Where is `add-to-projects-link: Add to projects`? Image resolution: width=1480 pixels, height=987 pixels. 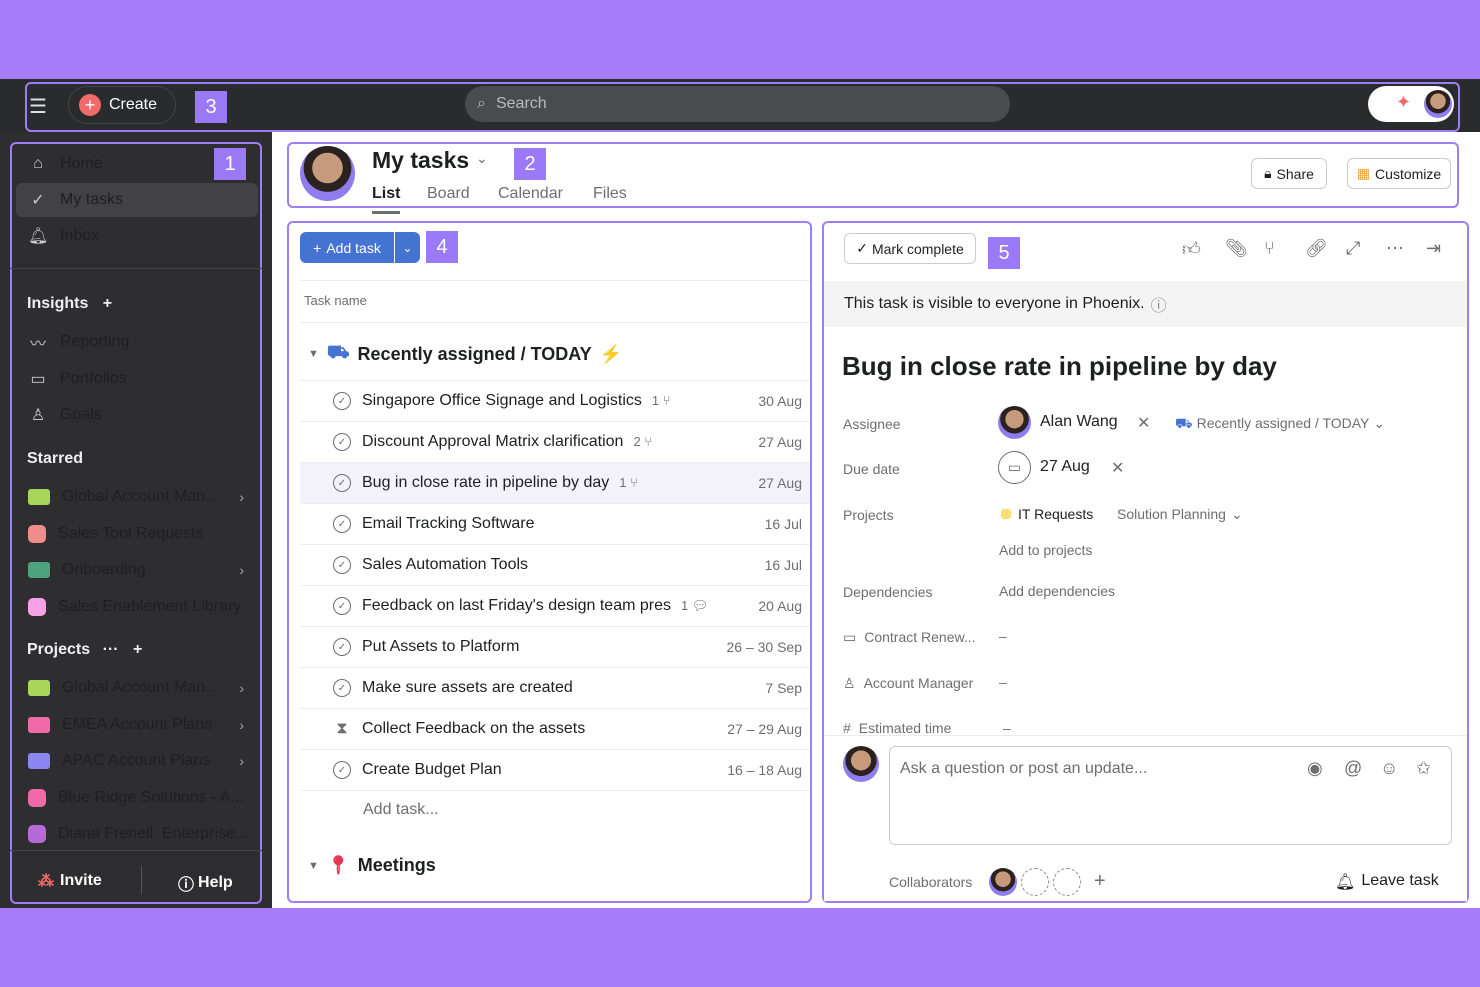
add-to-projects-link: Add to projects is located at coordinates (1046, 550).